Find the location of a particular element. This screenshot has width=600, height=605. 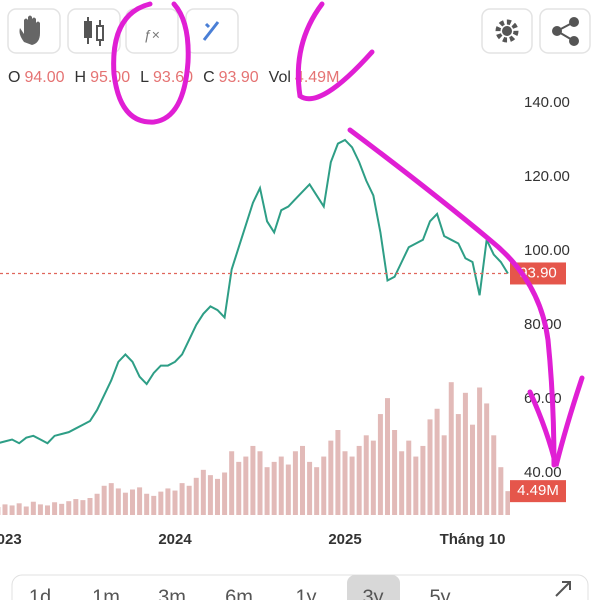

range-button: 6m is located at coordinates (239, 593).